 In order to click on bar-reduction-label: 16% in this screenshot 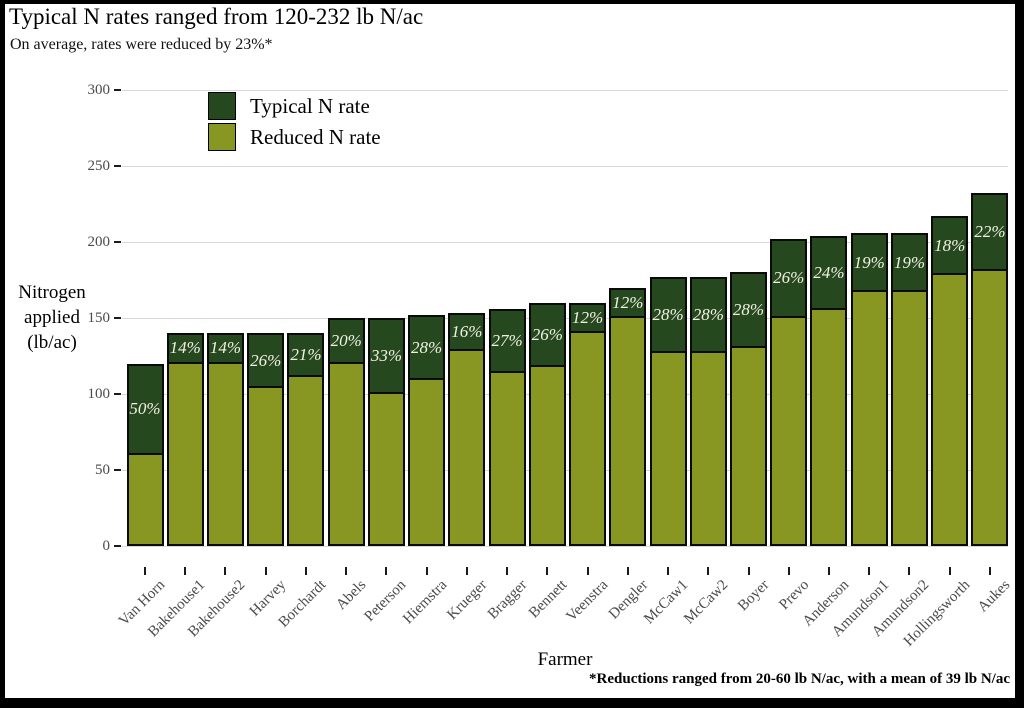, I will do `click(467, 332)`.